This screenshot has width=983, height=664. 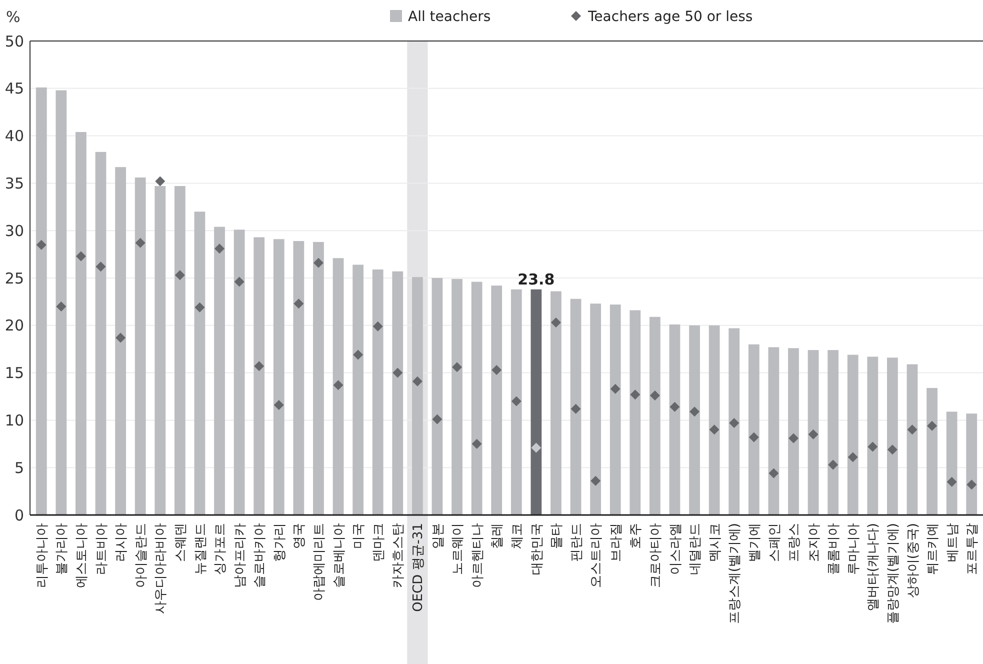 What do you see at coordinates (19, 467) in the screenshot?
I see `y-tick-label: 5` at bounding box center [19, 467].